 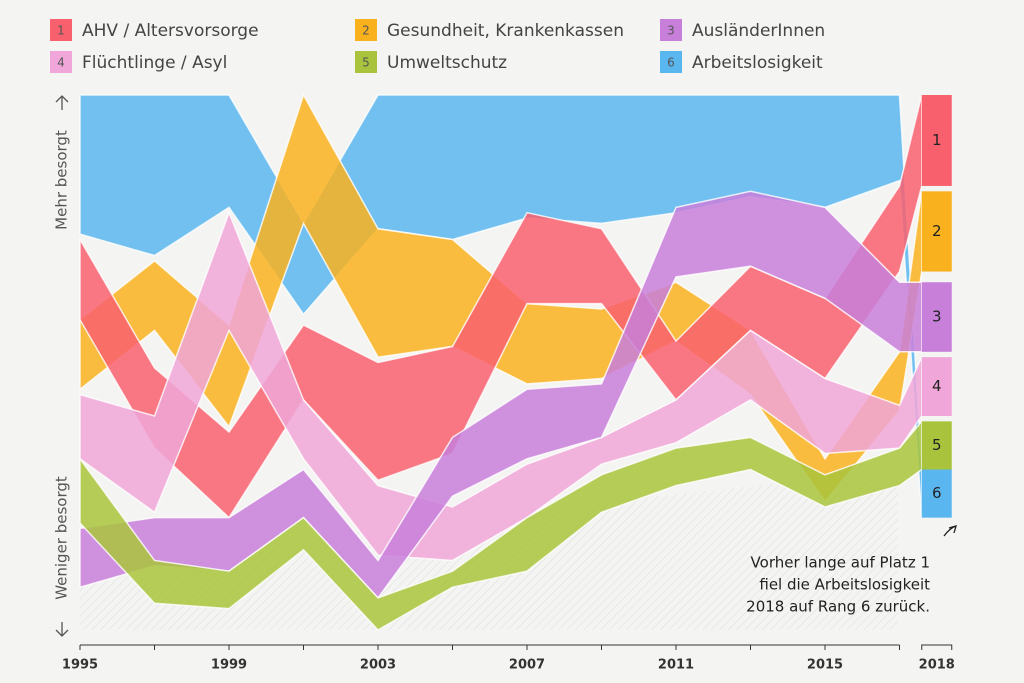 I want to click on rank-box-label: 4, so click(x=937, y=386).